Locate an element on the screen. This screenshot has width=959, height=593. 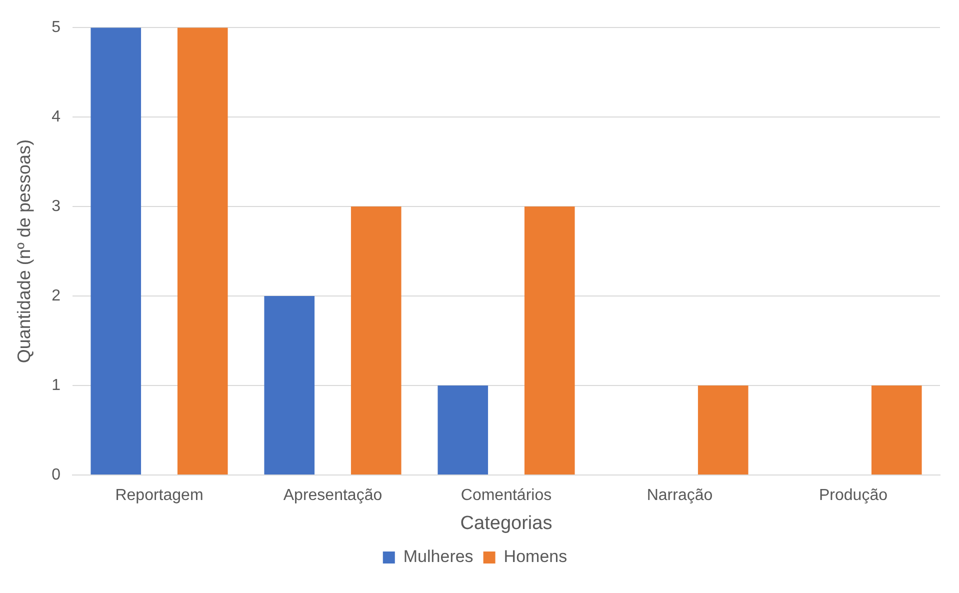
legend-label: Mulheres is located at coordinates (438, 556).